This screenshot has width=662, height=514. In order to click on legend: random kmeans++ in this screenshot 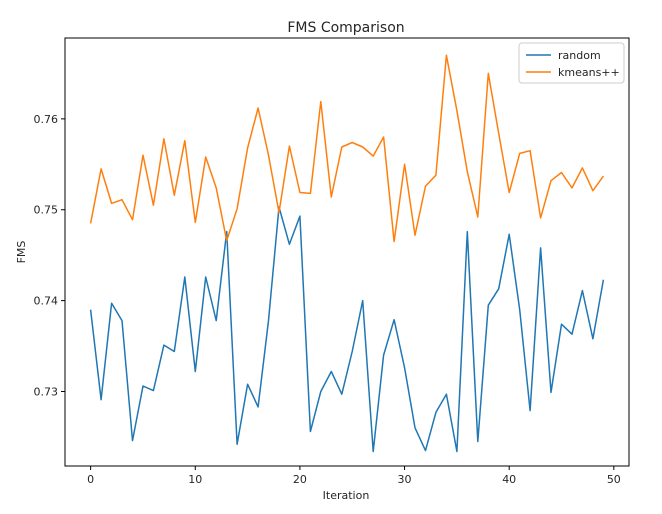, I will do `click(571, 63)`.